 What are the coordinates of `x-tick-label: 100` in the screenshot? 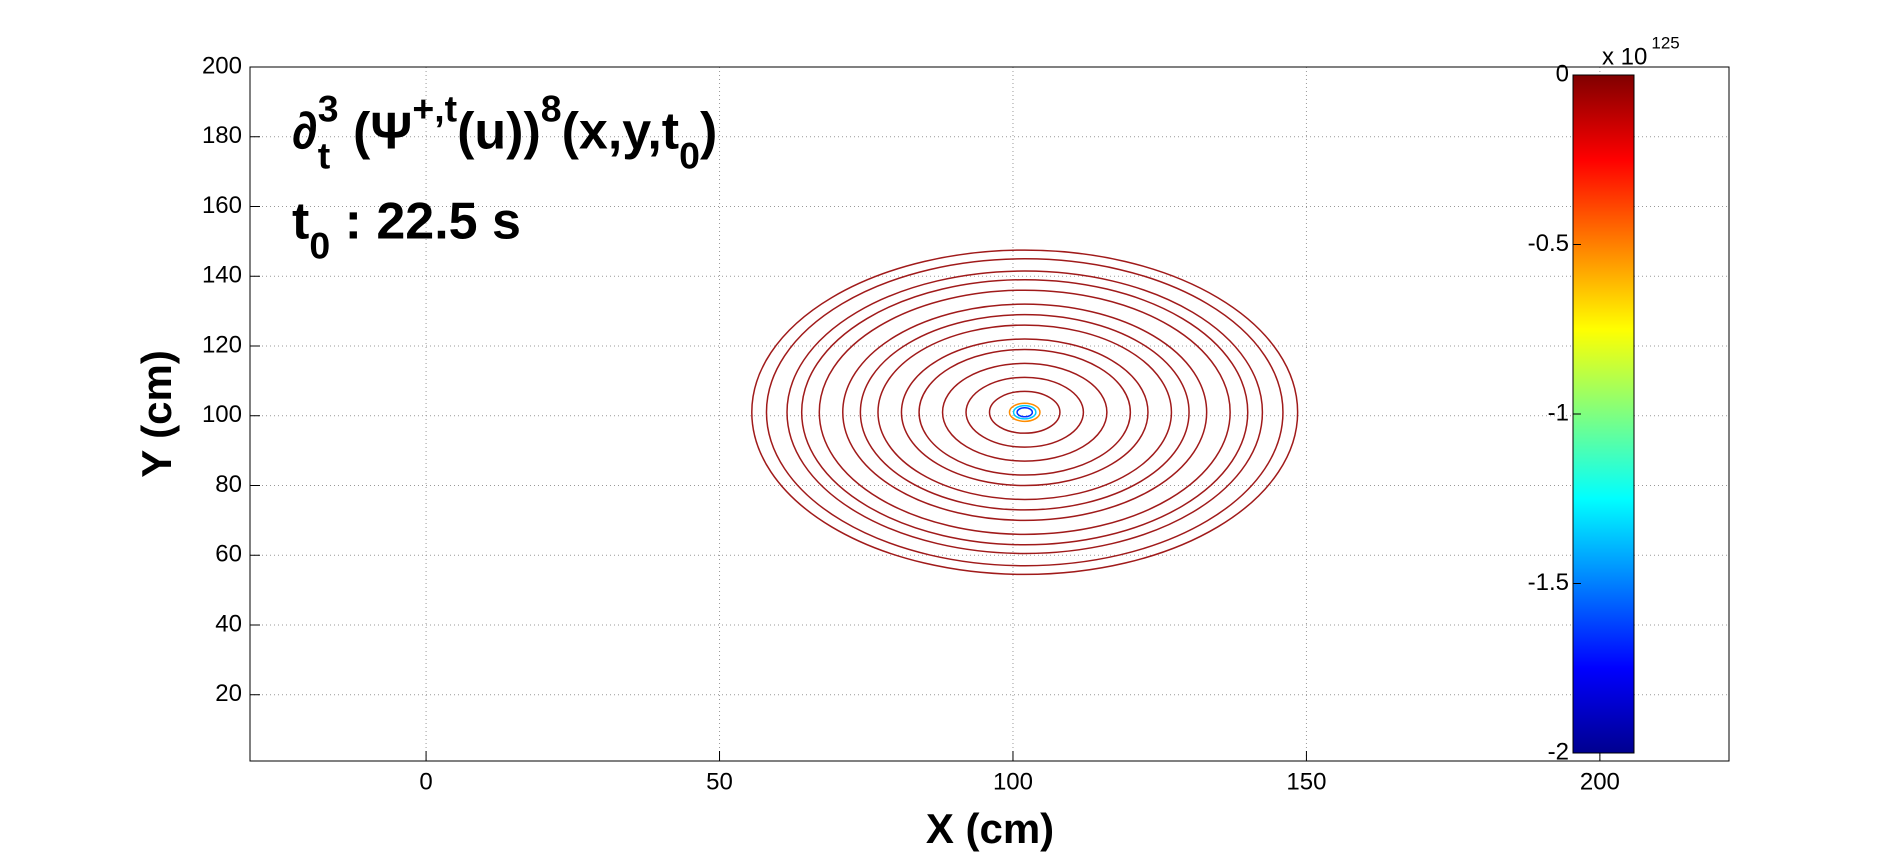 It's located at (1013, 781).